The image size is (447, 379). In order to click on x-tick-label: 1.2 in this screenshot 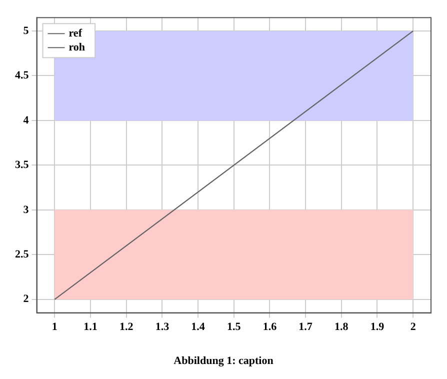, I will do `click(126, 327)`.